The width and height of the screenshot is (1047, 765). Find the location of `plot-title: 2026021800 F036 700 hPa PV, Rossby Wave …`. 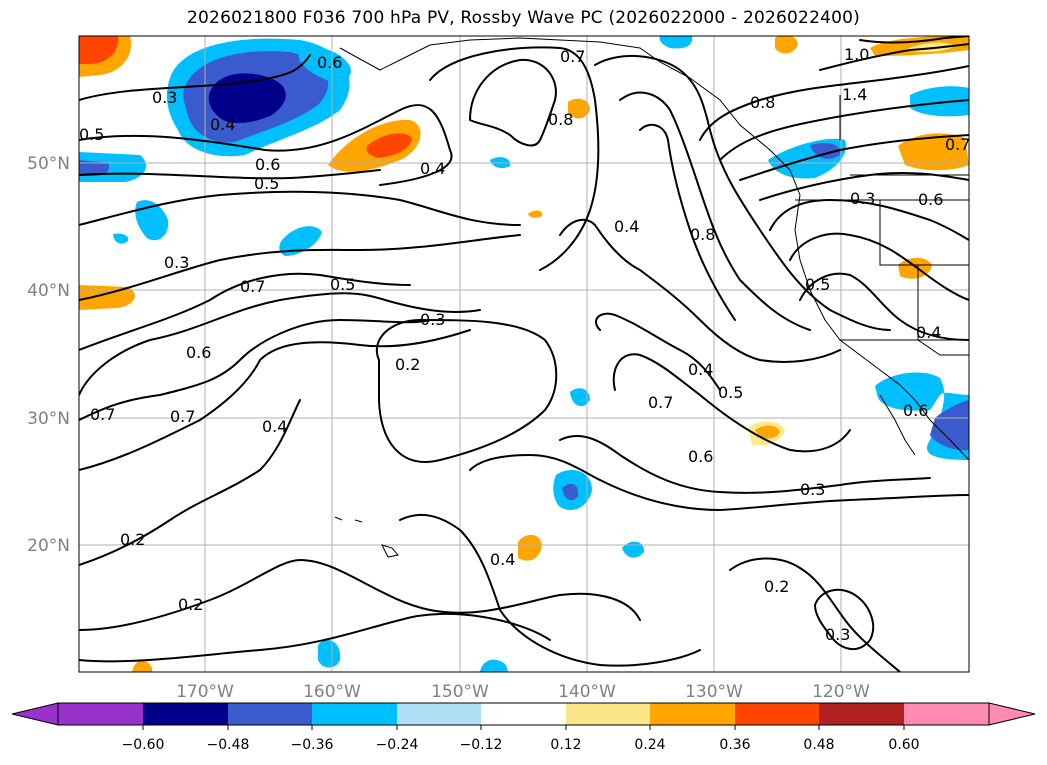

plot-title: 2026021800 F036 700 hPa PV, Rossby Wave … is located at coordinates (523, 18).